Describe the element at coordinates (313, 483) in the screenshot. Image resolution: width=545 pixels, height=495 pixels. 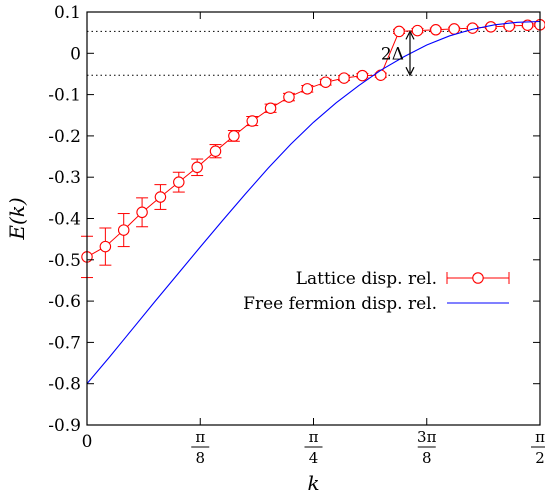
I see `x-axis-label: k` at that location.